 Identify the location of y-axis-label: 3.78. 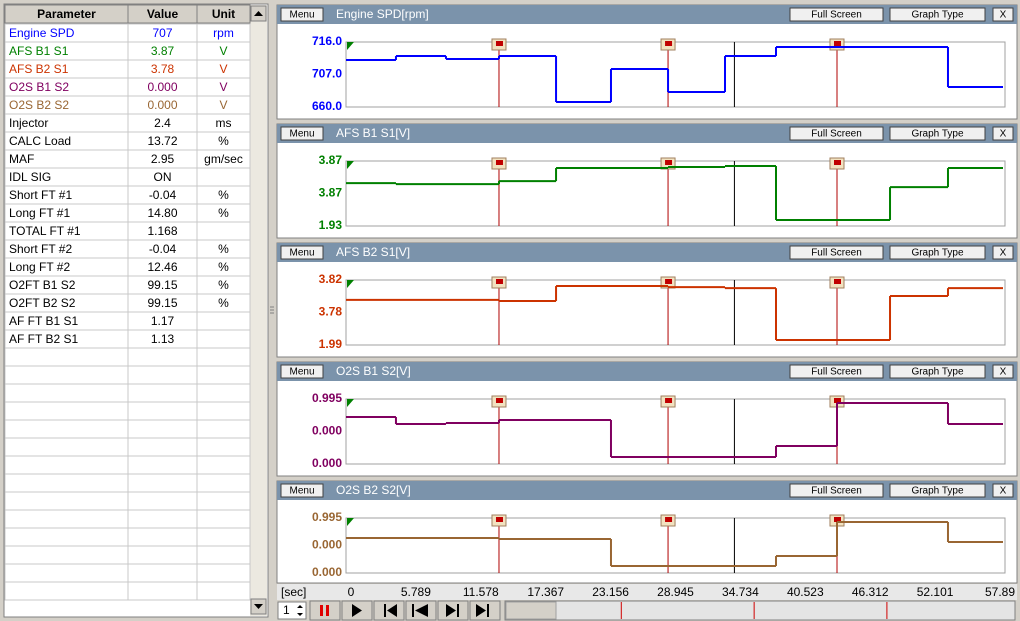
(331, 312).